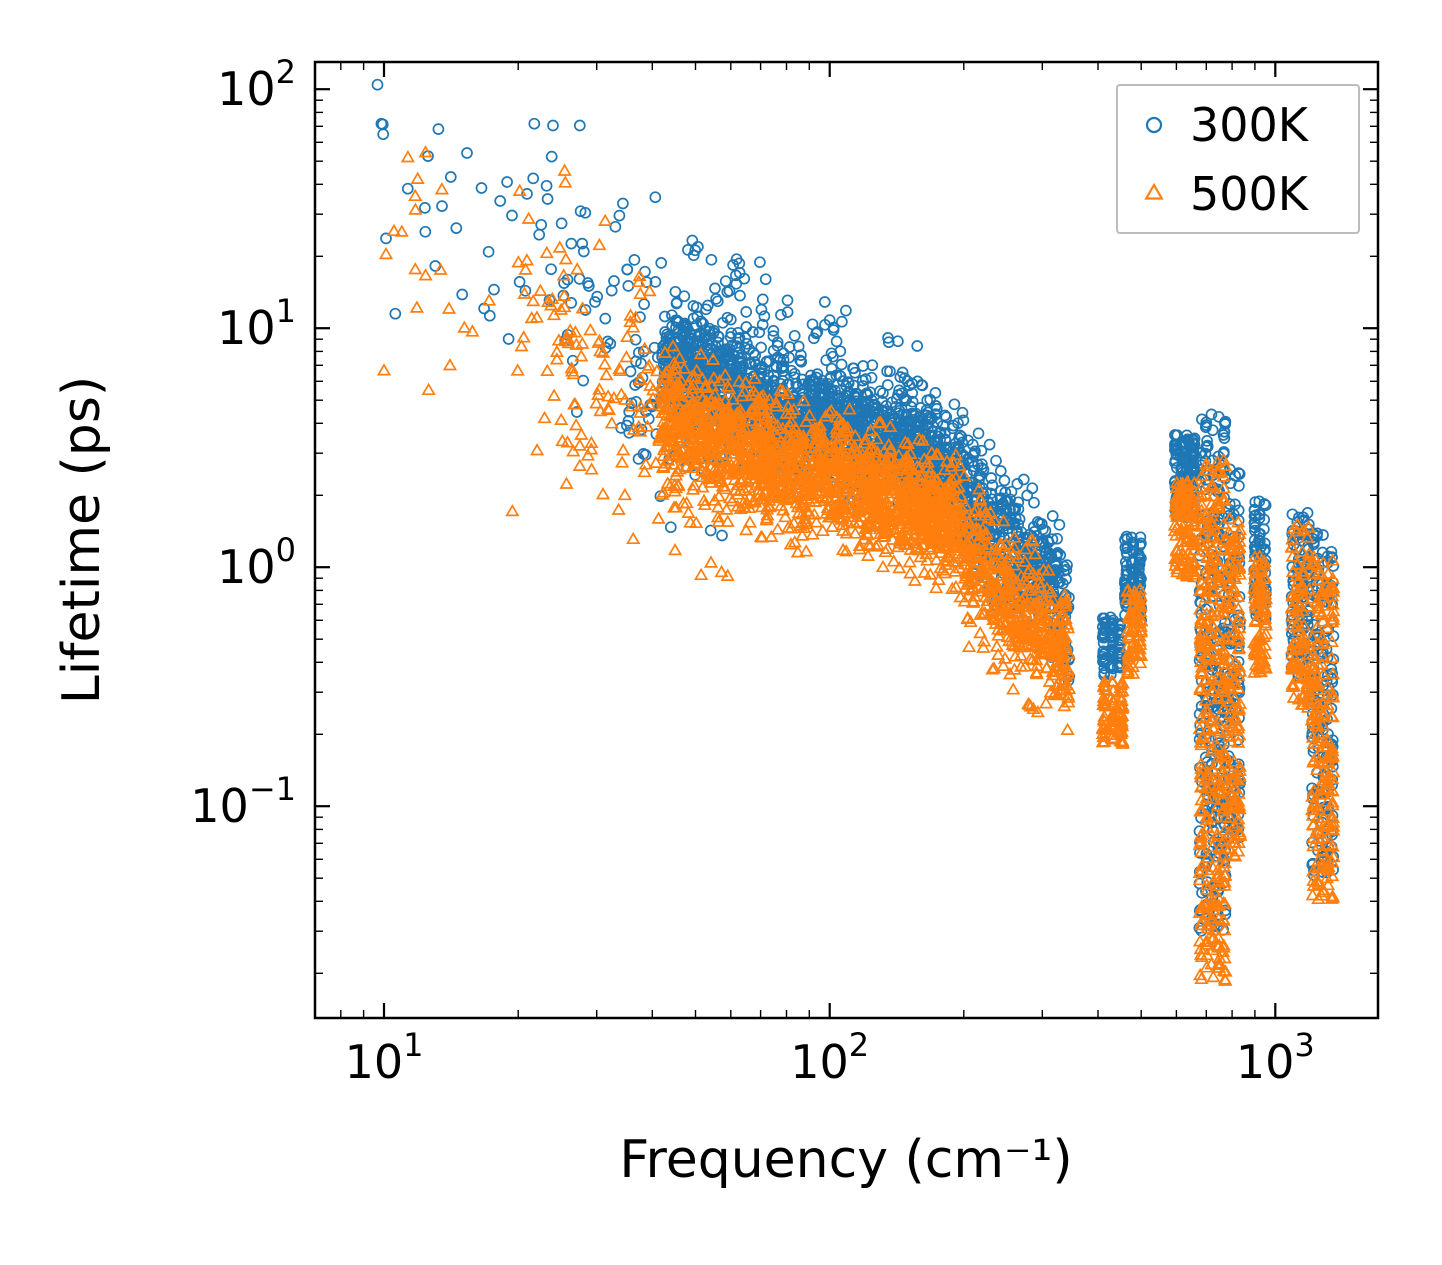 This screenshot has height=1265, width=1442. I want to click on legend-entry-300k: 300K, so click(1238, 125).